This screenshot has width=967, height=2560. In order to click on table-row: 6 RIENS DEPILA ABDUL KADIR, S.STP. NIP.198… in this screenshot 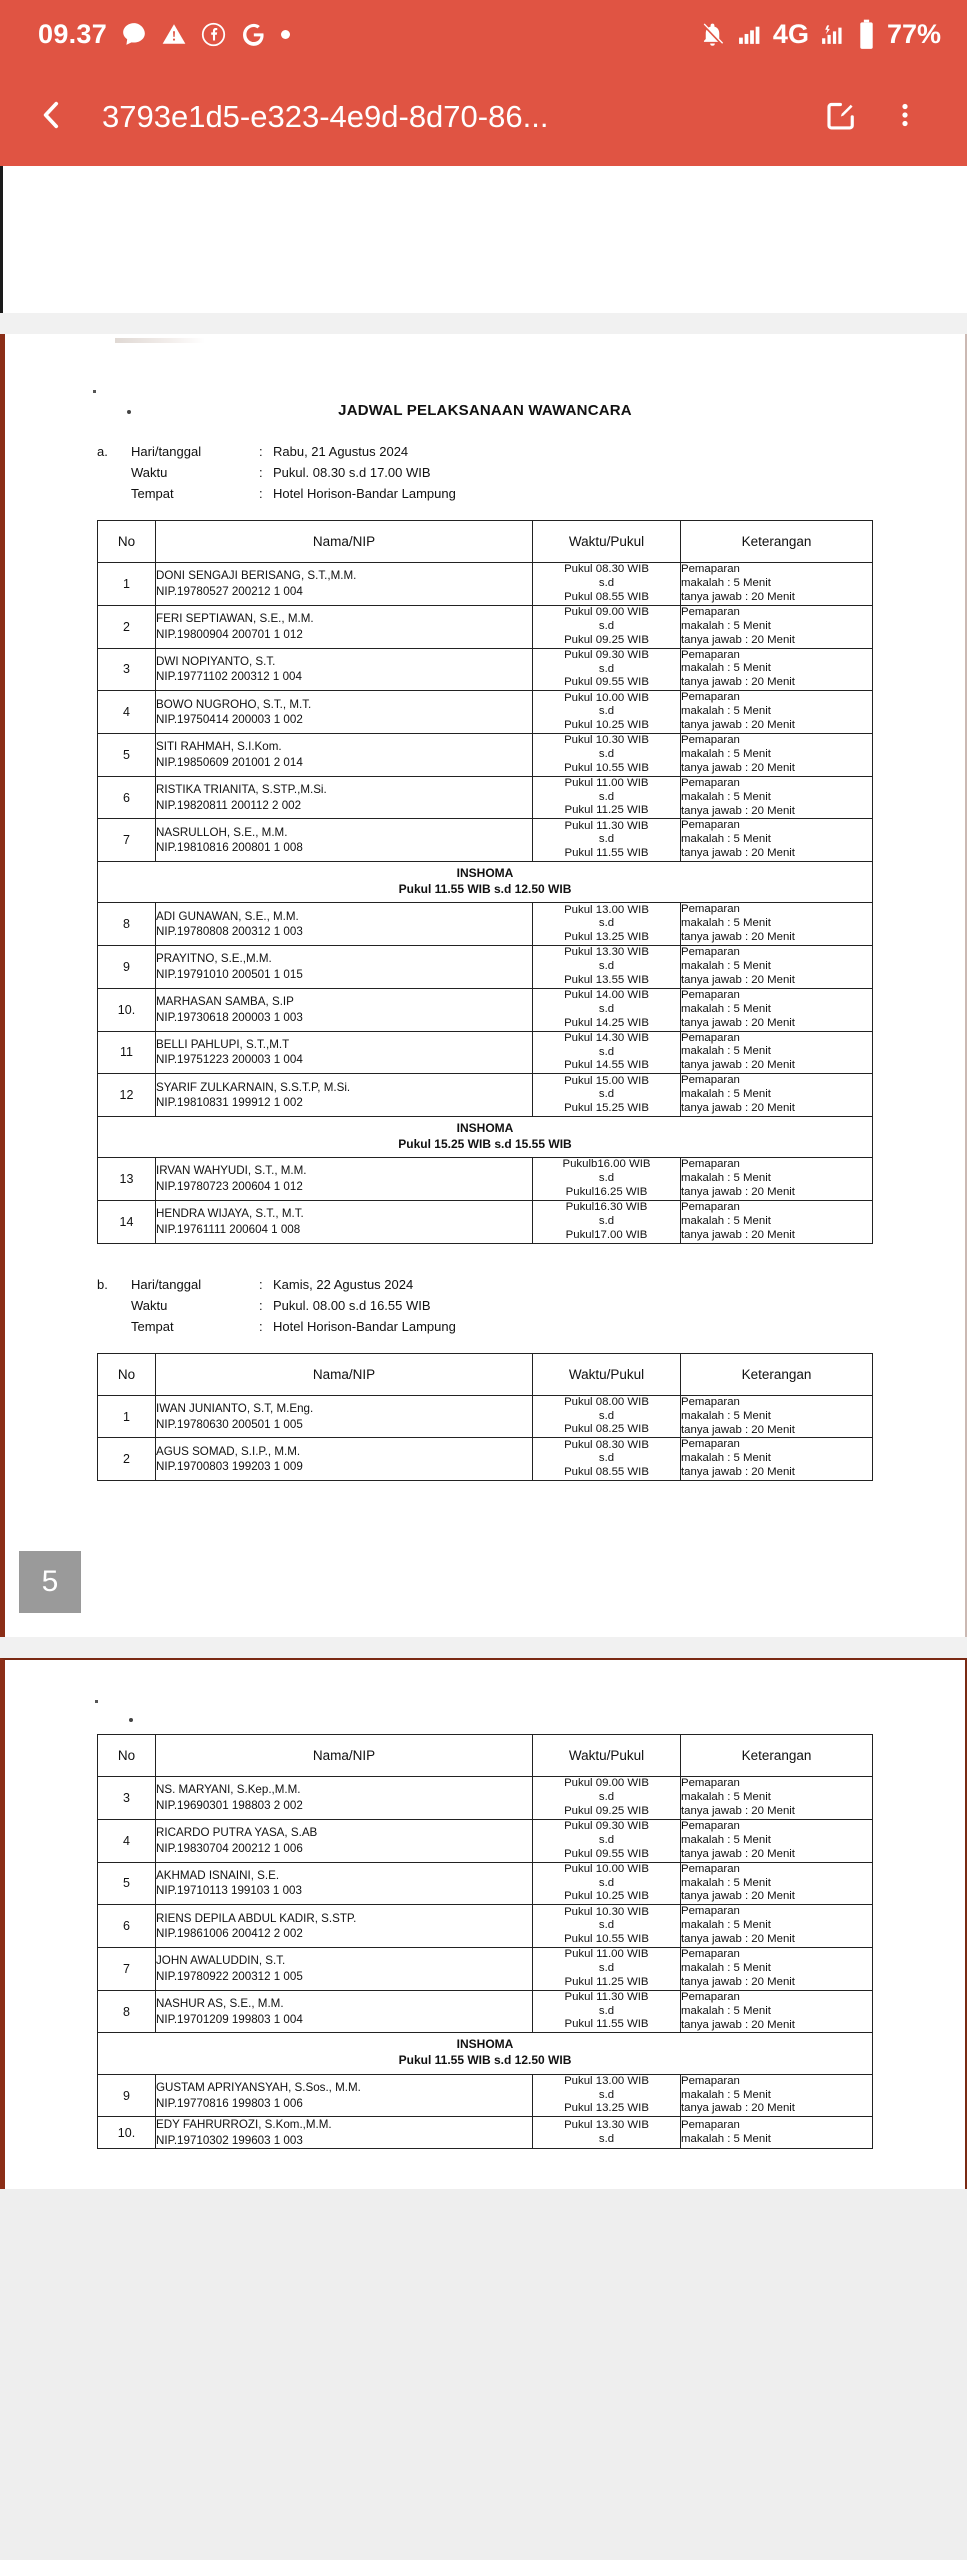, I will do `click(485, 1926)`.